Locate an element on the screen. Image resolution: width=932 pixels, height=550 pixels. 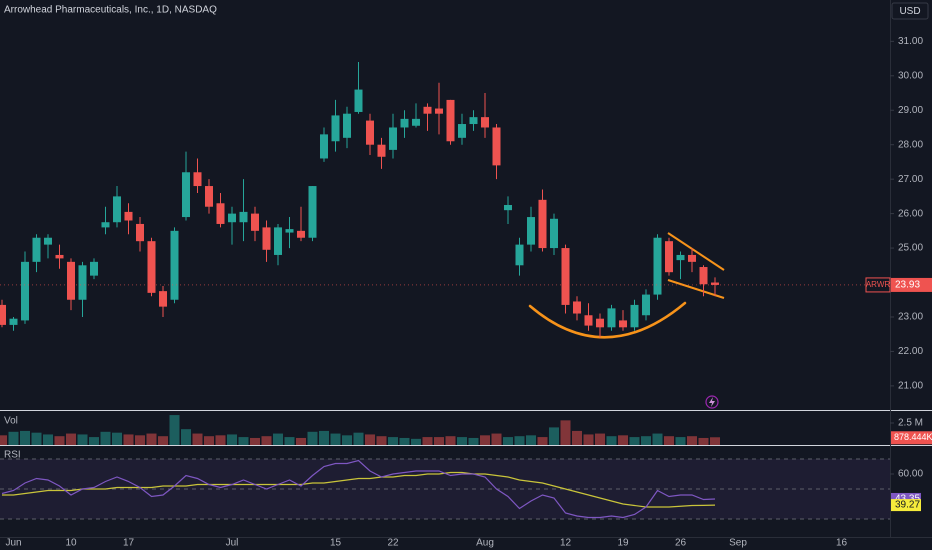
rsi-tick-label: 60.00 is located at coordinates (910, 474).